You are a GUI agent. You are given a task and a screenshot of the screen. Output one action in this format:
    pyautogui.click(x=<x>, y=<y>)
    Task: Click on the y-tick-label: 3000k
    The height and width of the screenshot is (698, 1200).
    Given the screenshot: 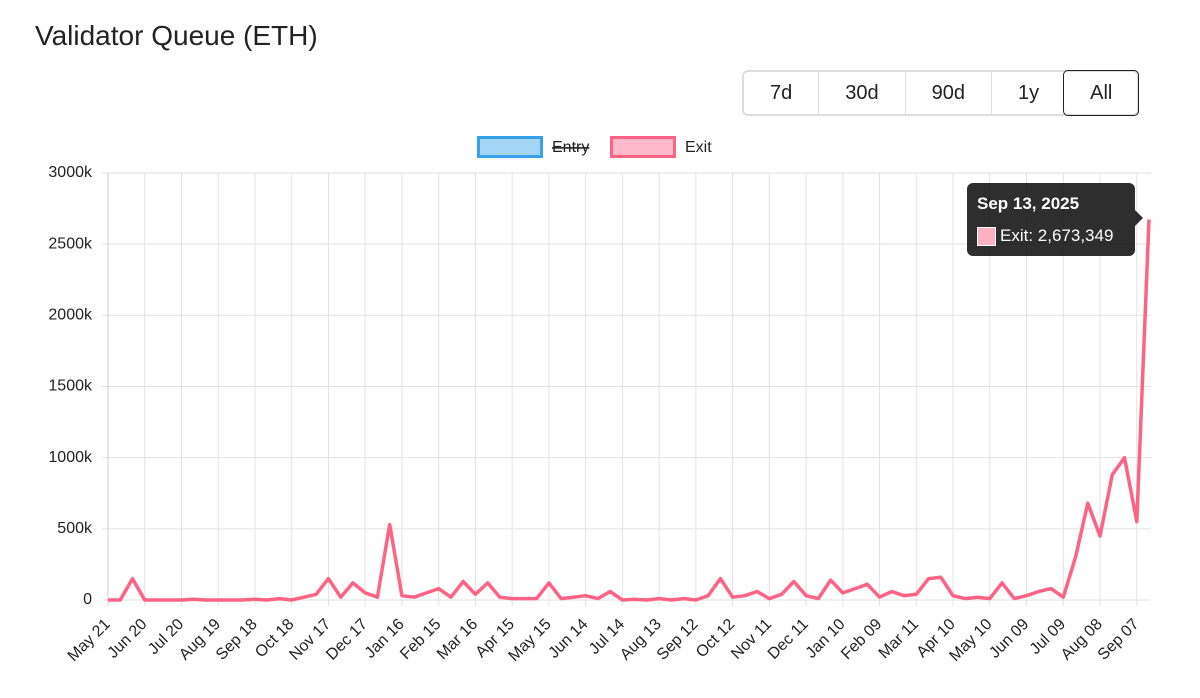 What is the action you would take?
    pyautogui.click(x=70, y=172)
    